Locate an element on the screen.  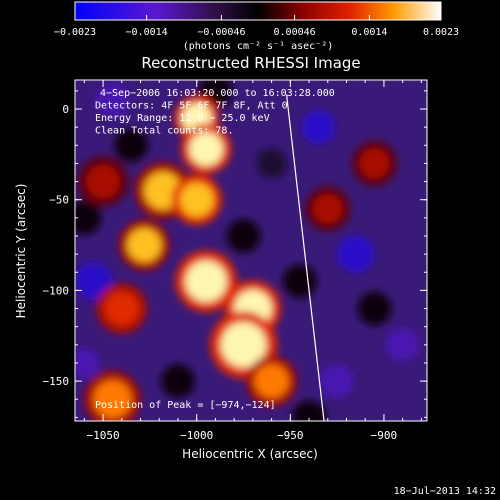
colorbar-tick-label: 0.0014 is located at coordinates (369, 32).